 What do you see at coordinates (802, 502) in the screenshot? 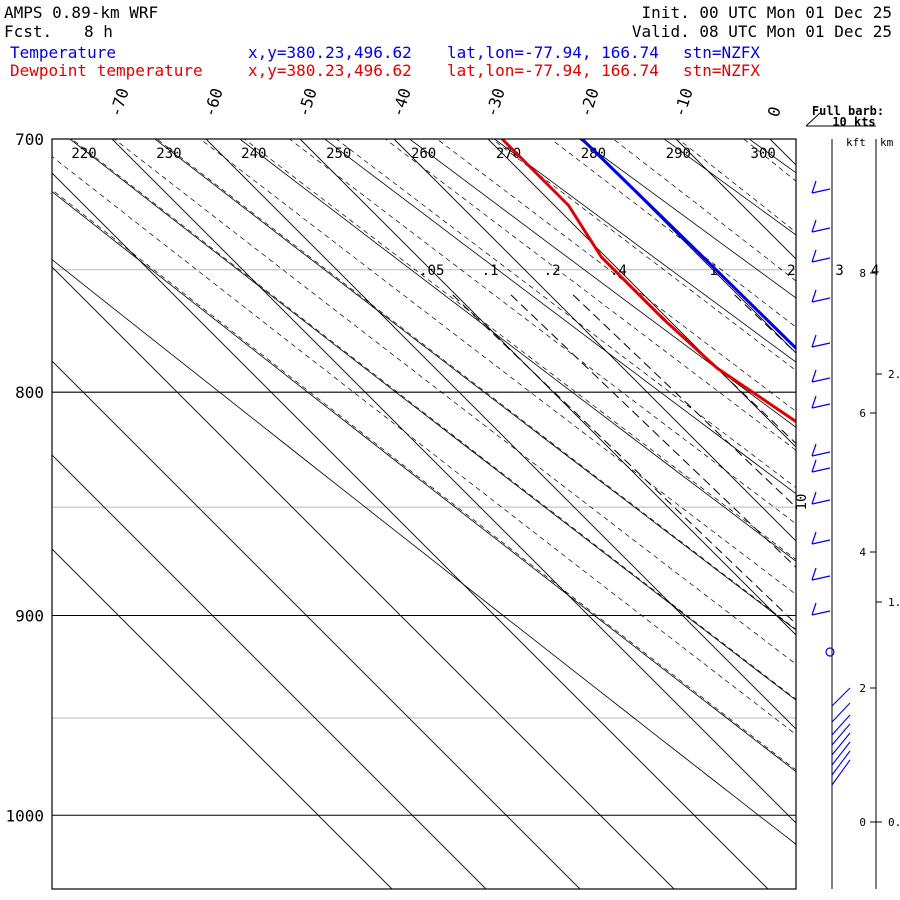
I see `wind-speed-label: 10` at bounding box center [802, 502].